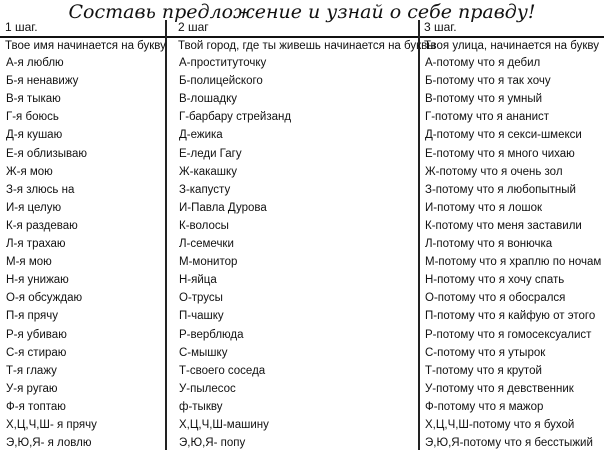 The height and width of the screenshot is (453, 604). I want to click on list-item: Н-яйца, so click(198, 280).